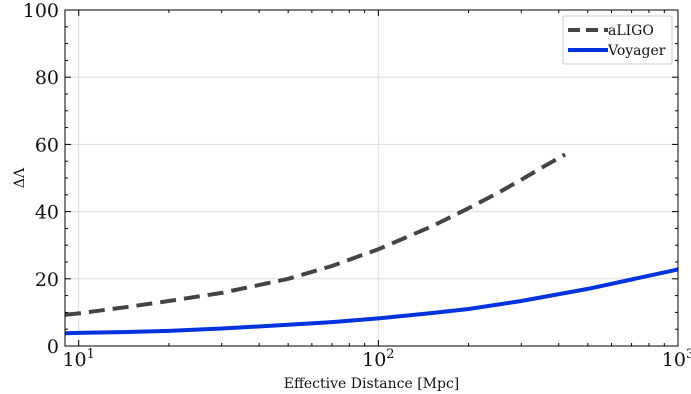  What do you see at coordinates (676, 359) in the screenshot?
I see `x-tick-label: 10³` at bounding box center [676, 359].